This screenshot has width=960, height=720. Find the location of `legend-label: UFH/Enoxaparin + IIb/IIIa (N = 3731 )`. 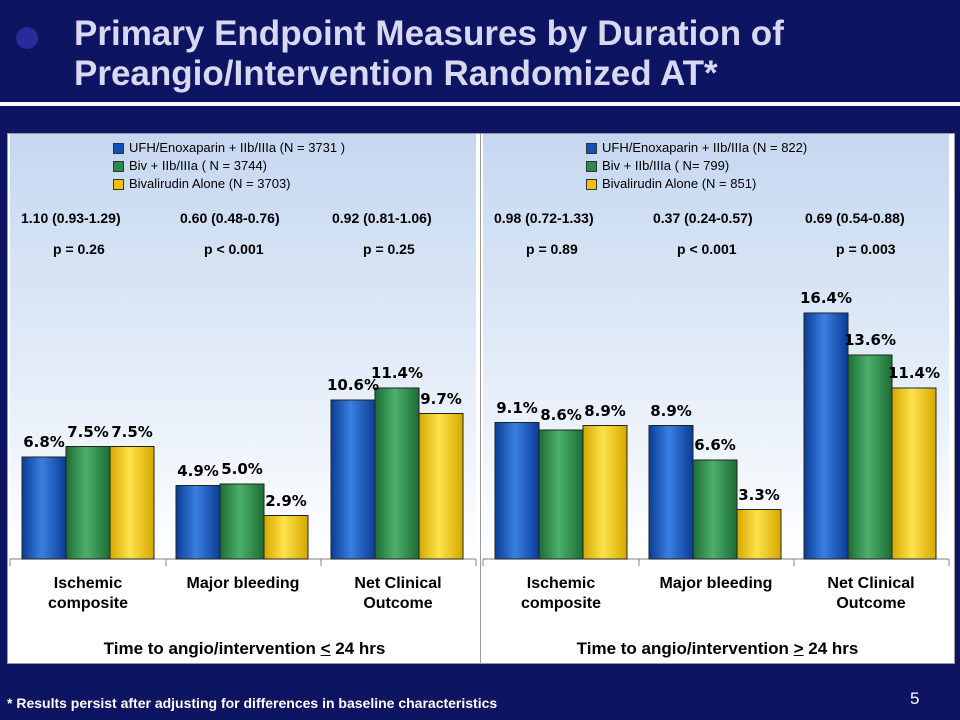

legend-label: UFH/Enoxaparin + IIb/IIIa (N = 3731 ) is located at coordinates (237, 147).